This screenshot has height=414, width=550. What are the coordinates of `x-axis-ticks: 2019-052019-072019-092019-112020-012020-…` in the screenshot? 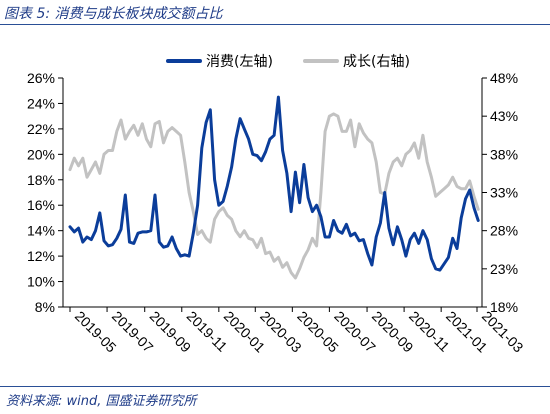 It's located at (298, 331).